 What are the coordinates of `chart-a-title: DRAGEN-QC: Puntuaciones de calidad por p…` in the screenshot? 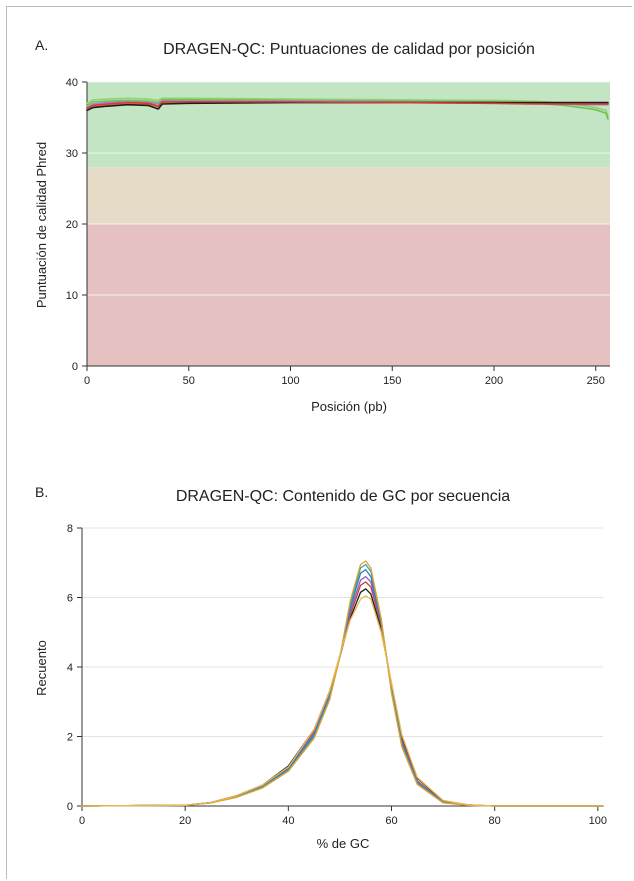 It's located at (349, 49).